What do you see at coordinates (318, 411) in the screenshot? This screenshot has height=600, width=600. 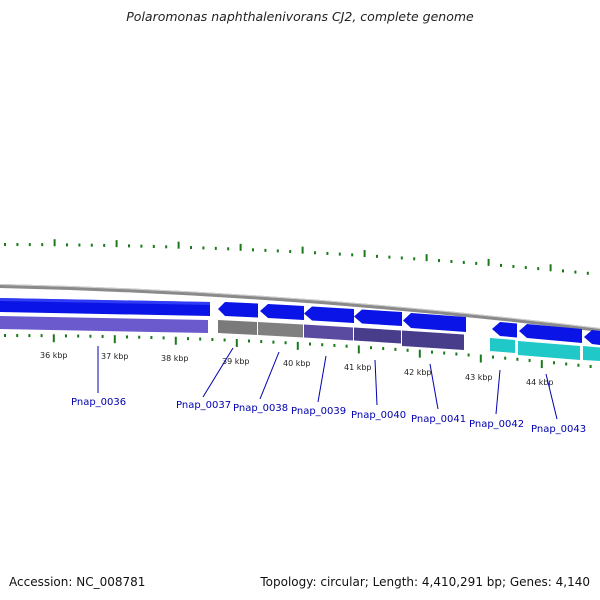 I see `gene-label-pnap-0039: Pnap_0039` at bounding box center [318, 411].